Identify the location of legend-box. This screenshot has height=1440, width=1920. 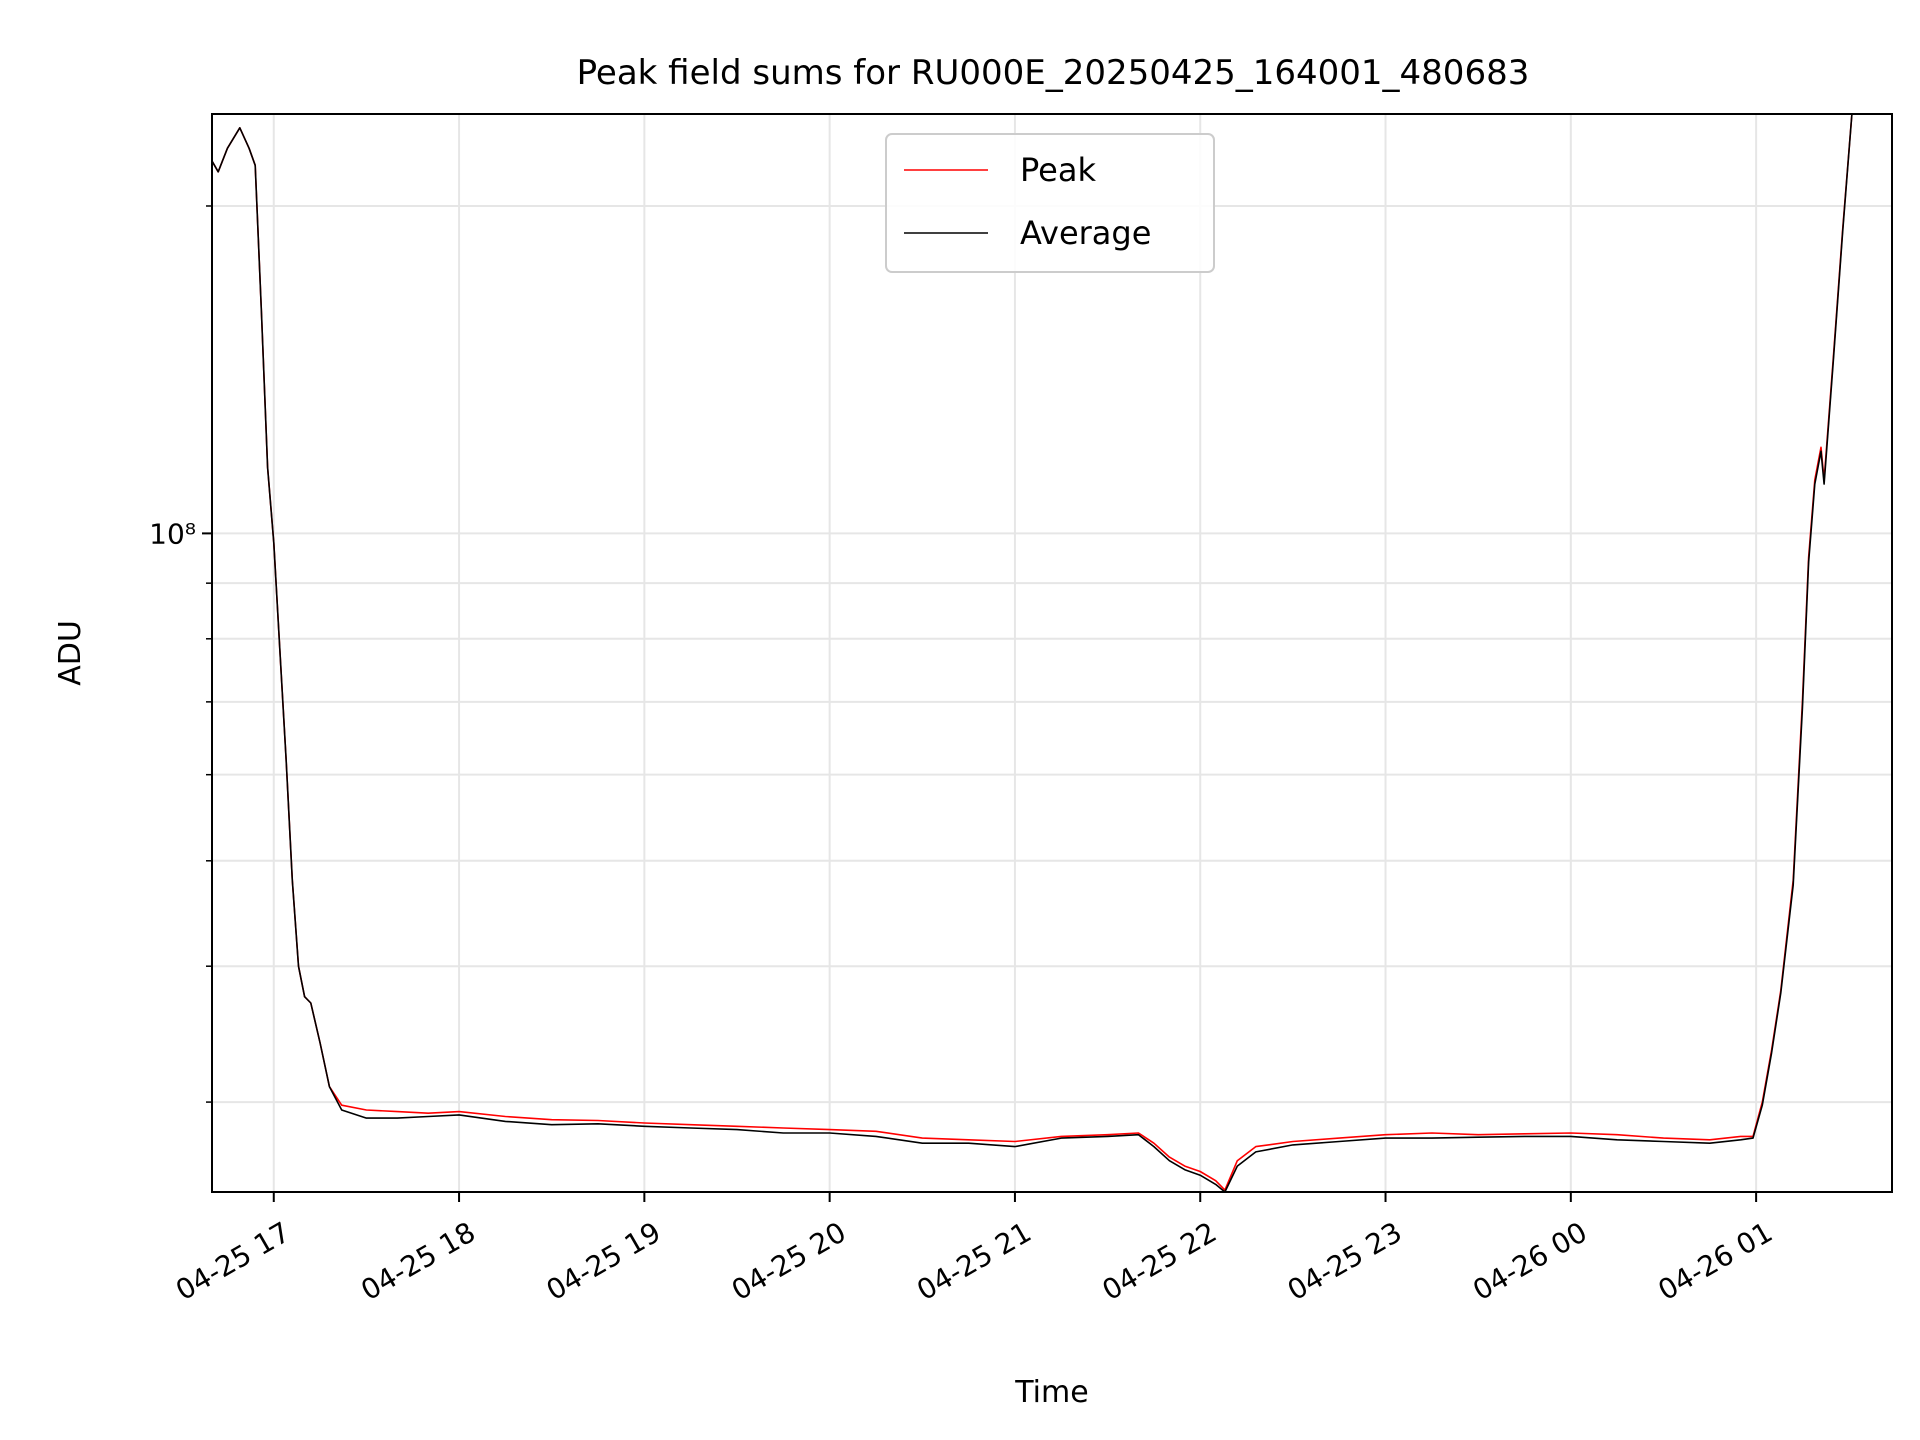
(1050, 203).